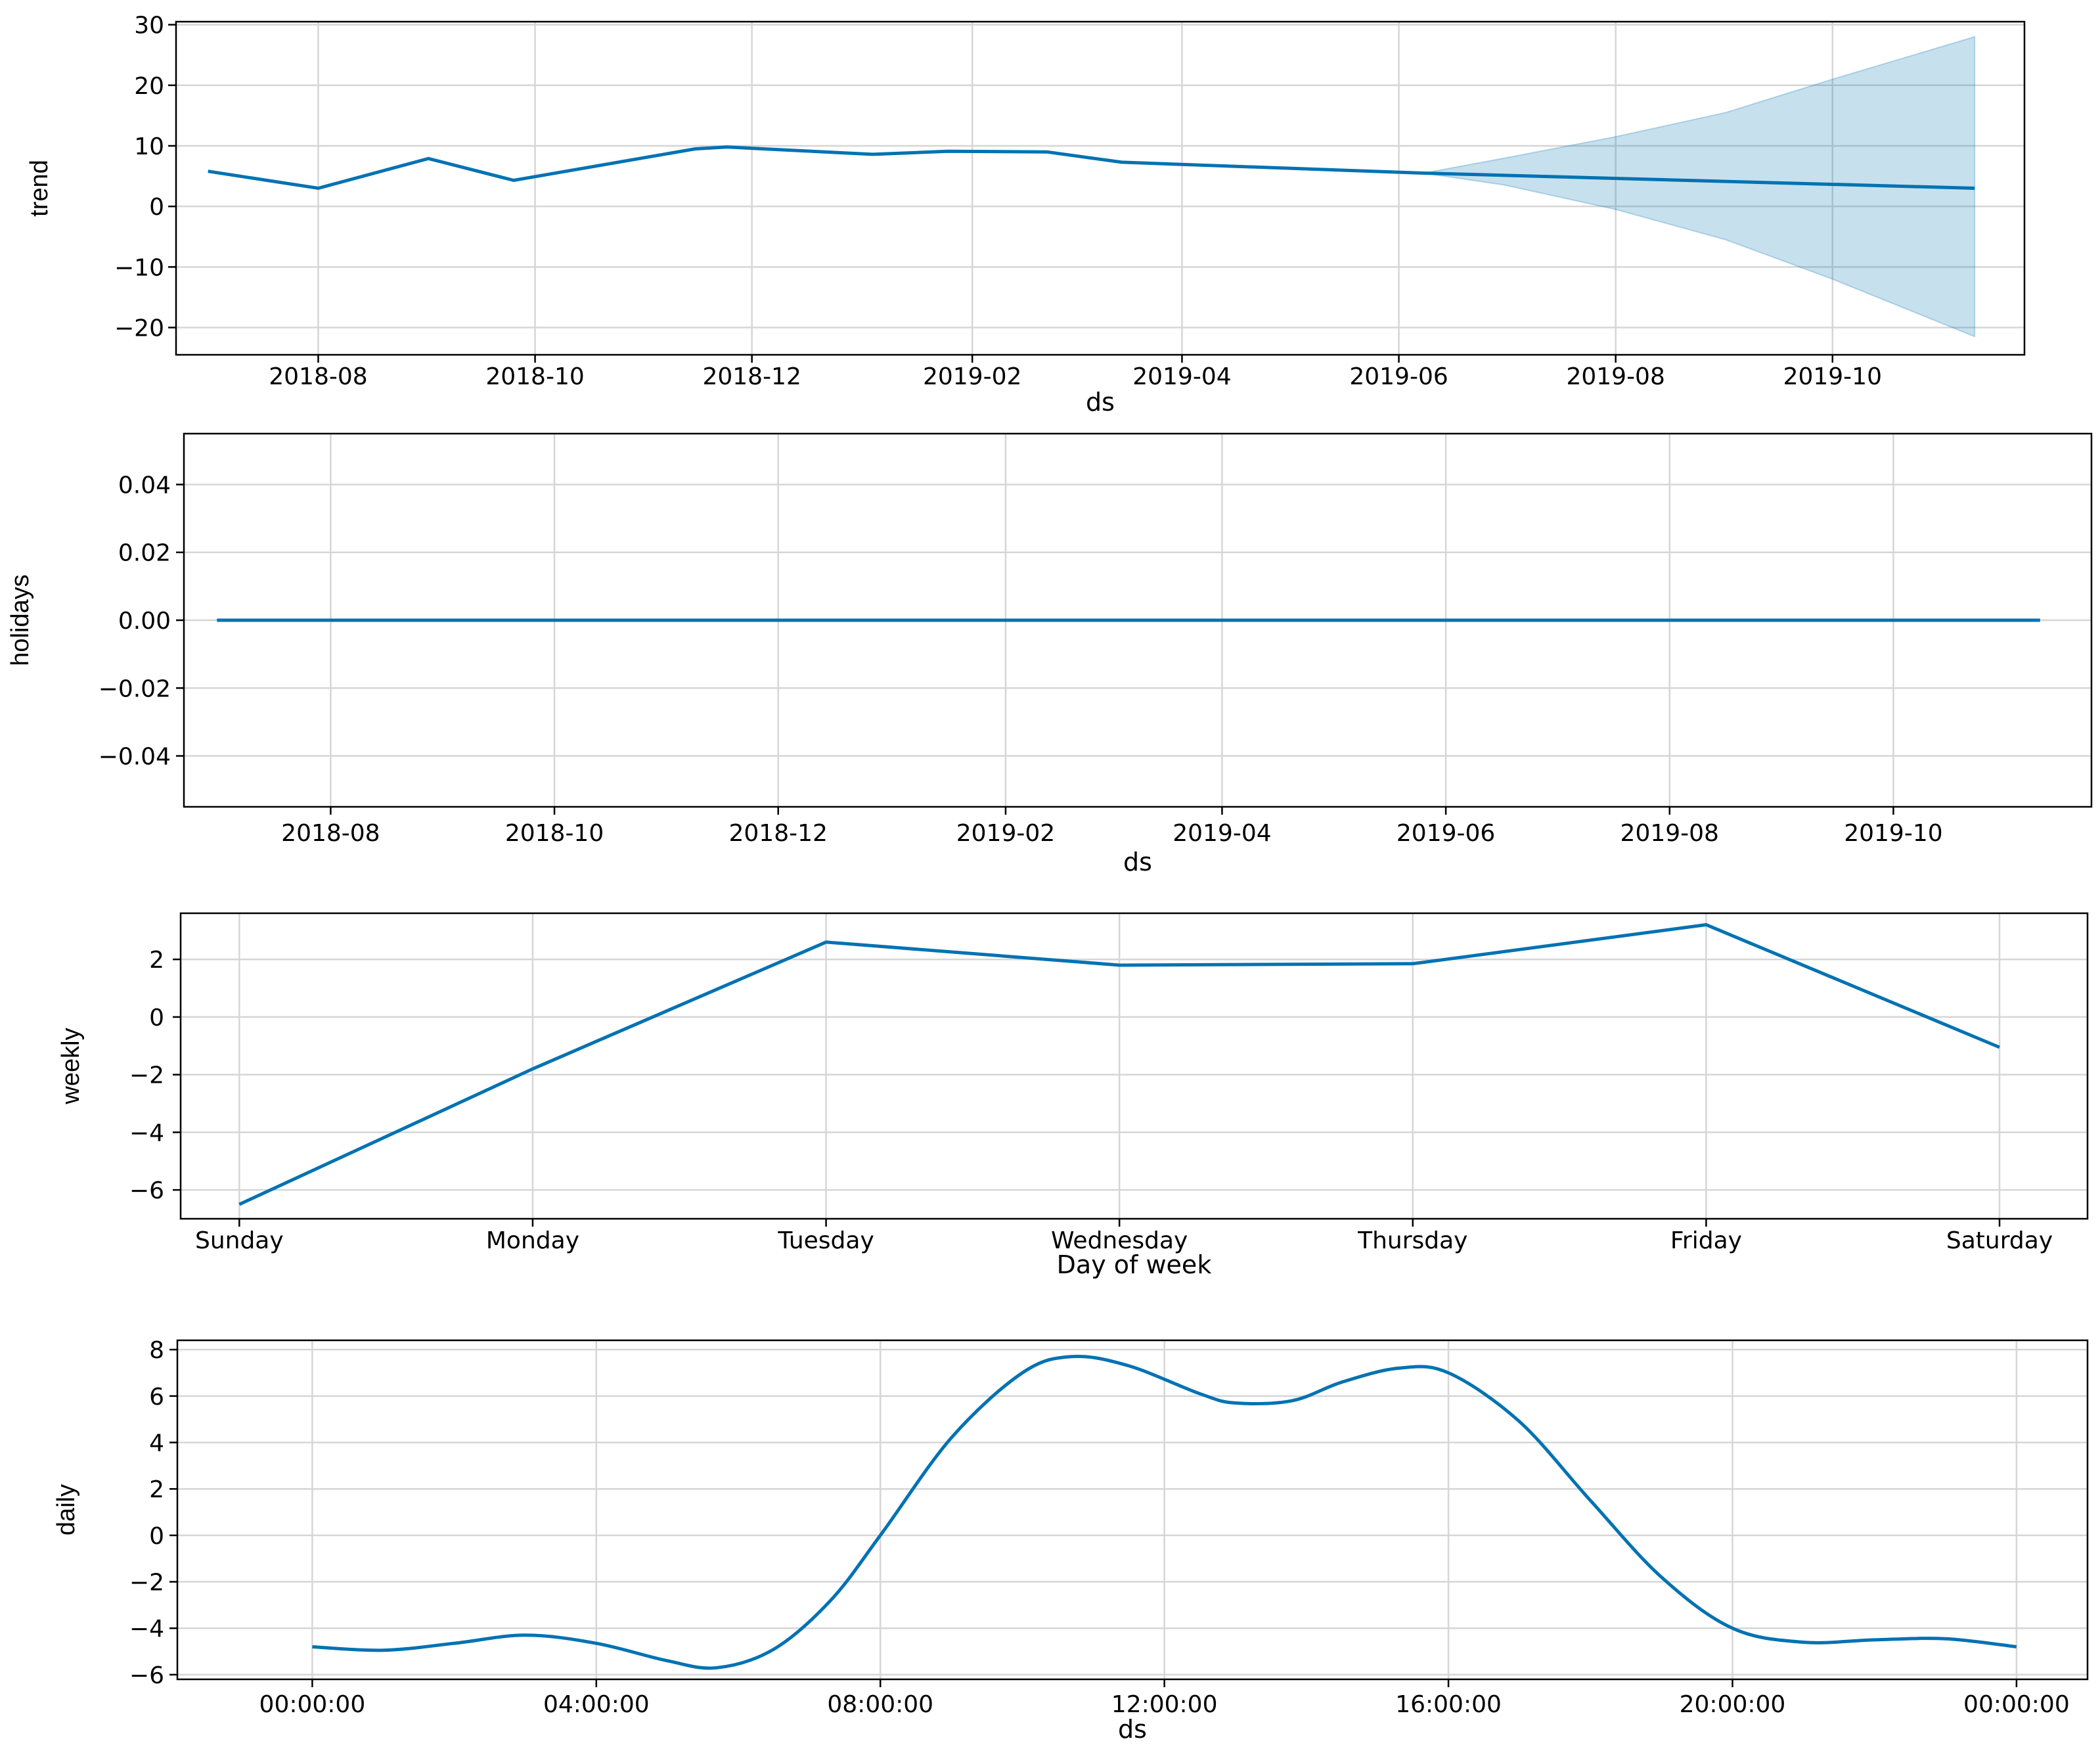 This screenshot has height=1747, width=2100. What do you see at coordinates (135, 758) in the screenshot?
I see `holidays-y-tick-label: −0.04` at bounding box center [135, 758].